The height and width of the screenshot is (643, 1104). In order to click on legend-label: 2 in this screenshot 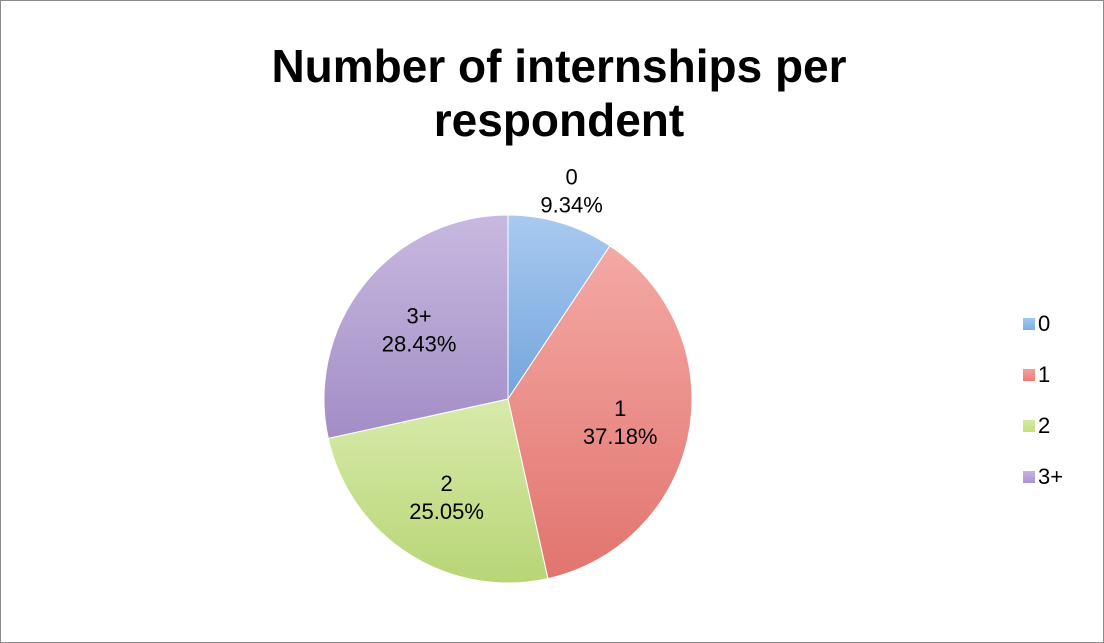, I will do `click(1044, 425)`.